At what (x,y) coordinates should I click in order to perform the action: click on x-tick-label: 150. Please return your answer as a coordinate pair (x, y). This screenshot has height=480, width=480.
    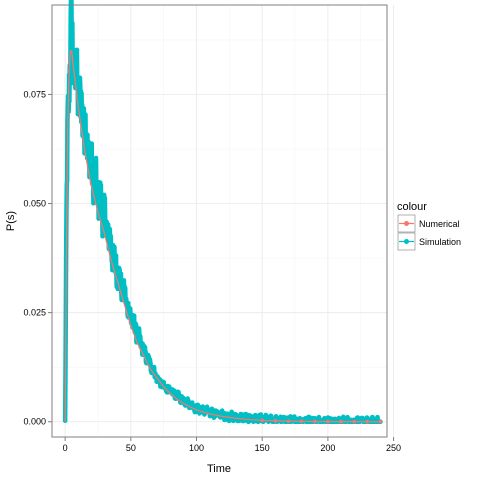
    Looking at the image, I should click on (262, 448).